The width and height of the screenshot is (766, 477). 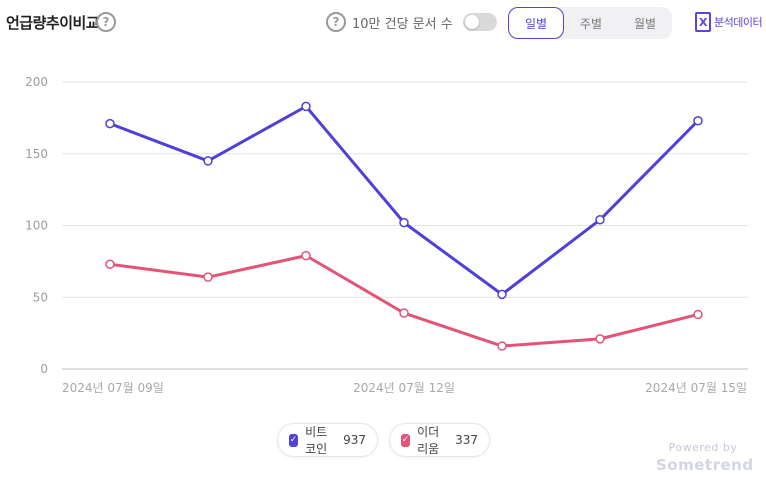 I want to click on y-tick-label: 200, so click(x=36, y=82).